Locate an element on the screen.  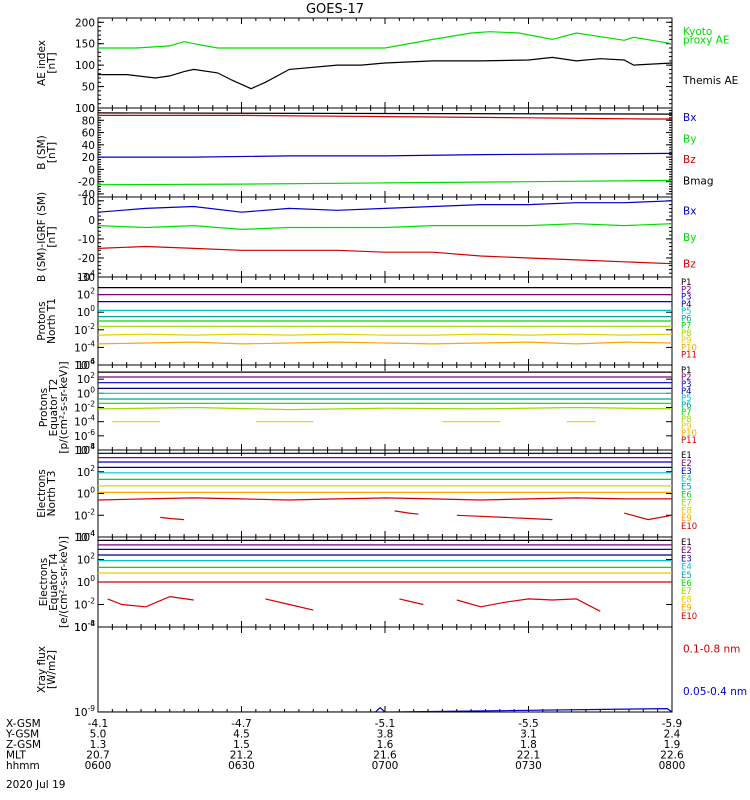
legend-entry: E7 is located at coordinates (686, 503).